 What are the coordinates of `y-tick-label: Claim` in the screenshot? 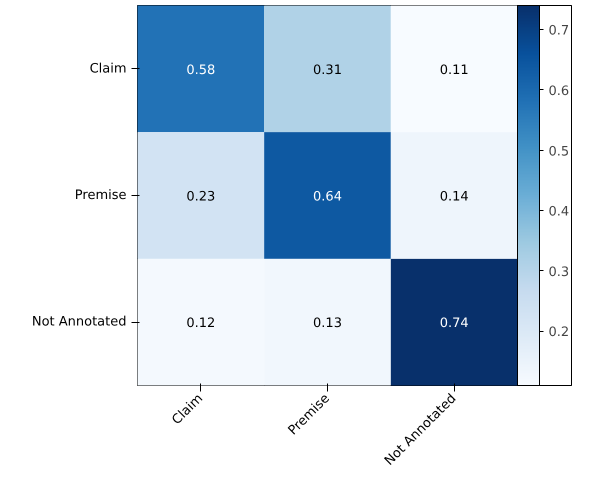 It's located at (108, 68).